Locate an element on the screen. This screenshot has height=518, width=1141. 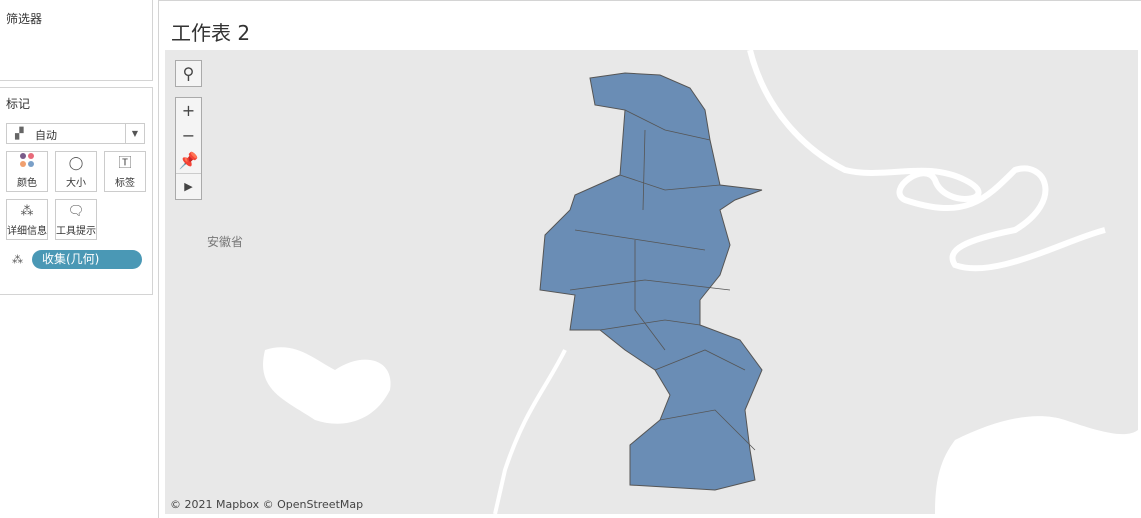
river is located at coordinates (926, 161).